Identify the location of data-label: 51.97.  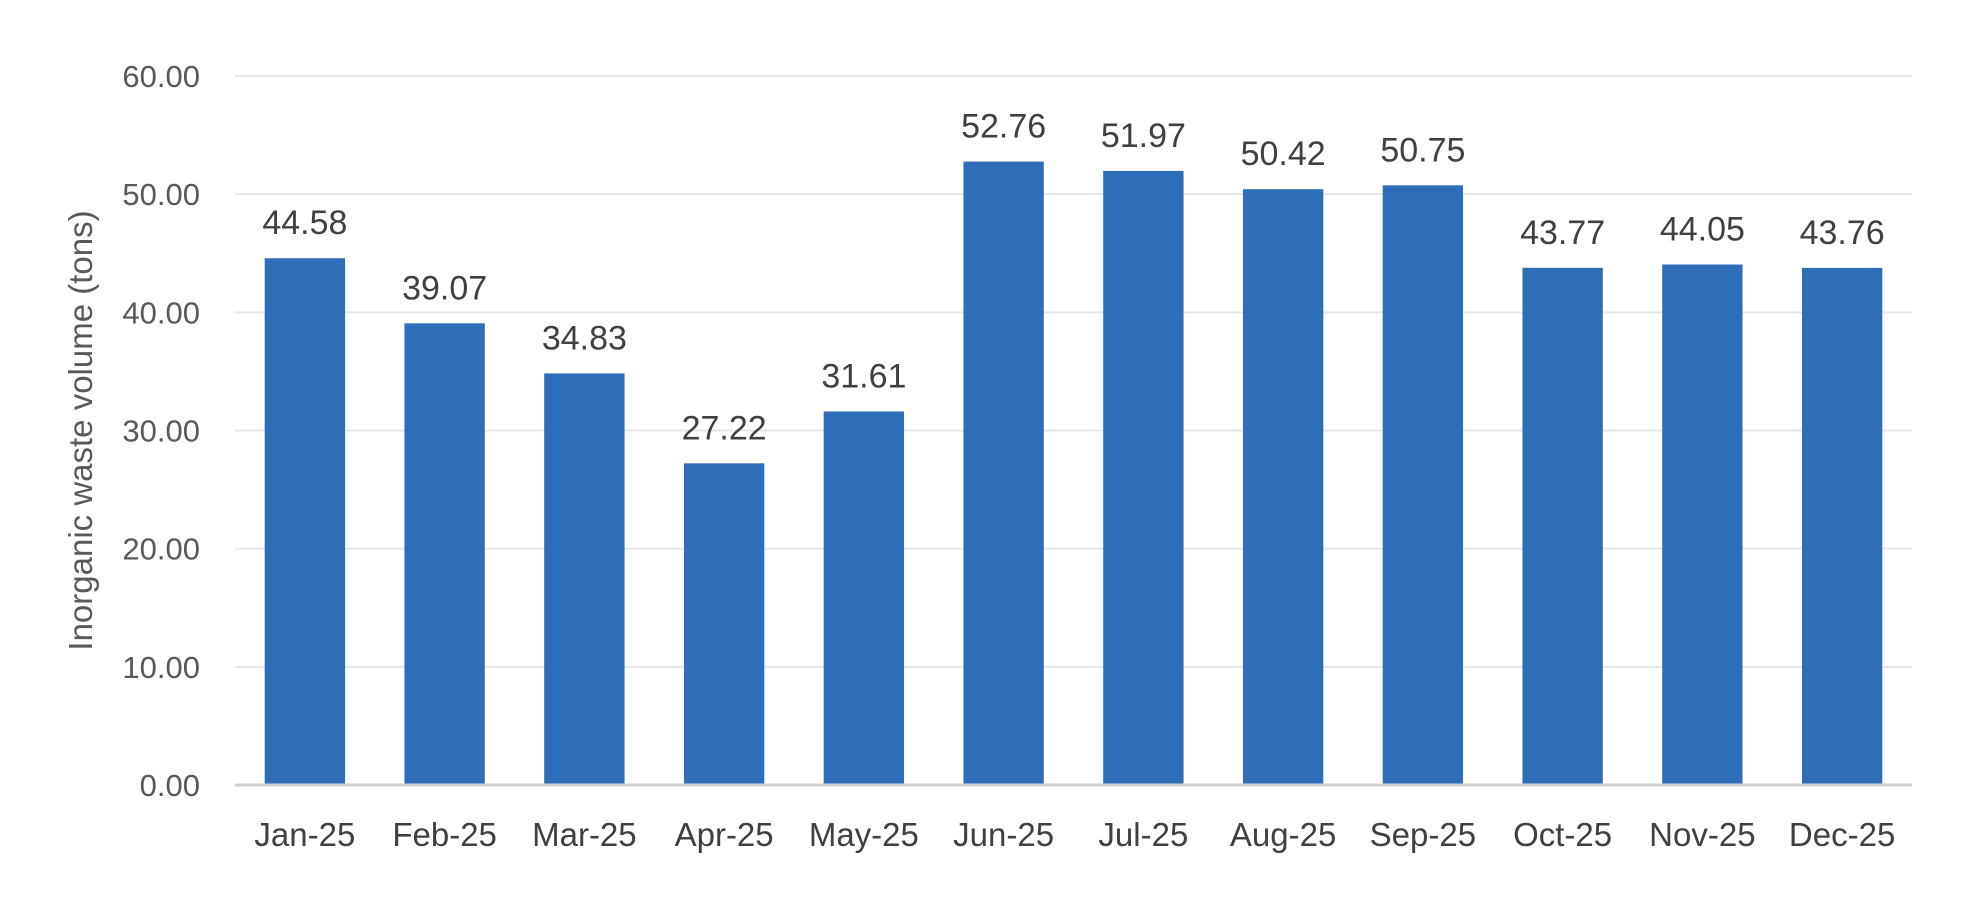
(1143, 136).